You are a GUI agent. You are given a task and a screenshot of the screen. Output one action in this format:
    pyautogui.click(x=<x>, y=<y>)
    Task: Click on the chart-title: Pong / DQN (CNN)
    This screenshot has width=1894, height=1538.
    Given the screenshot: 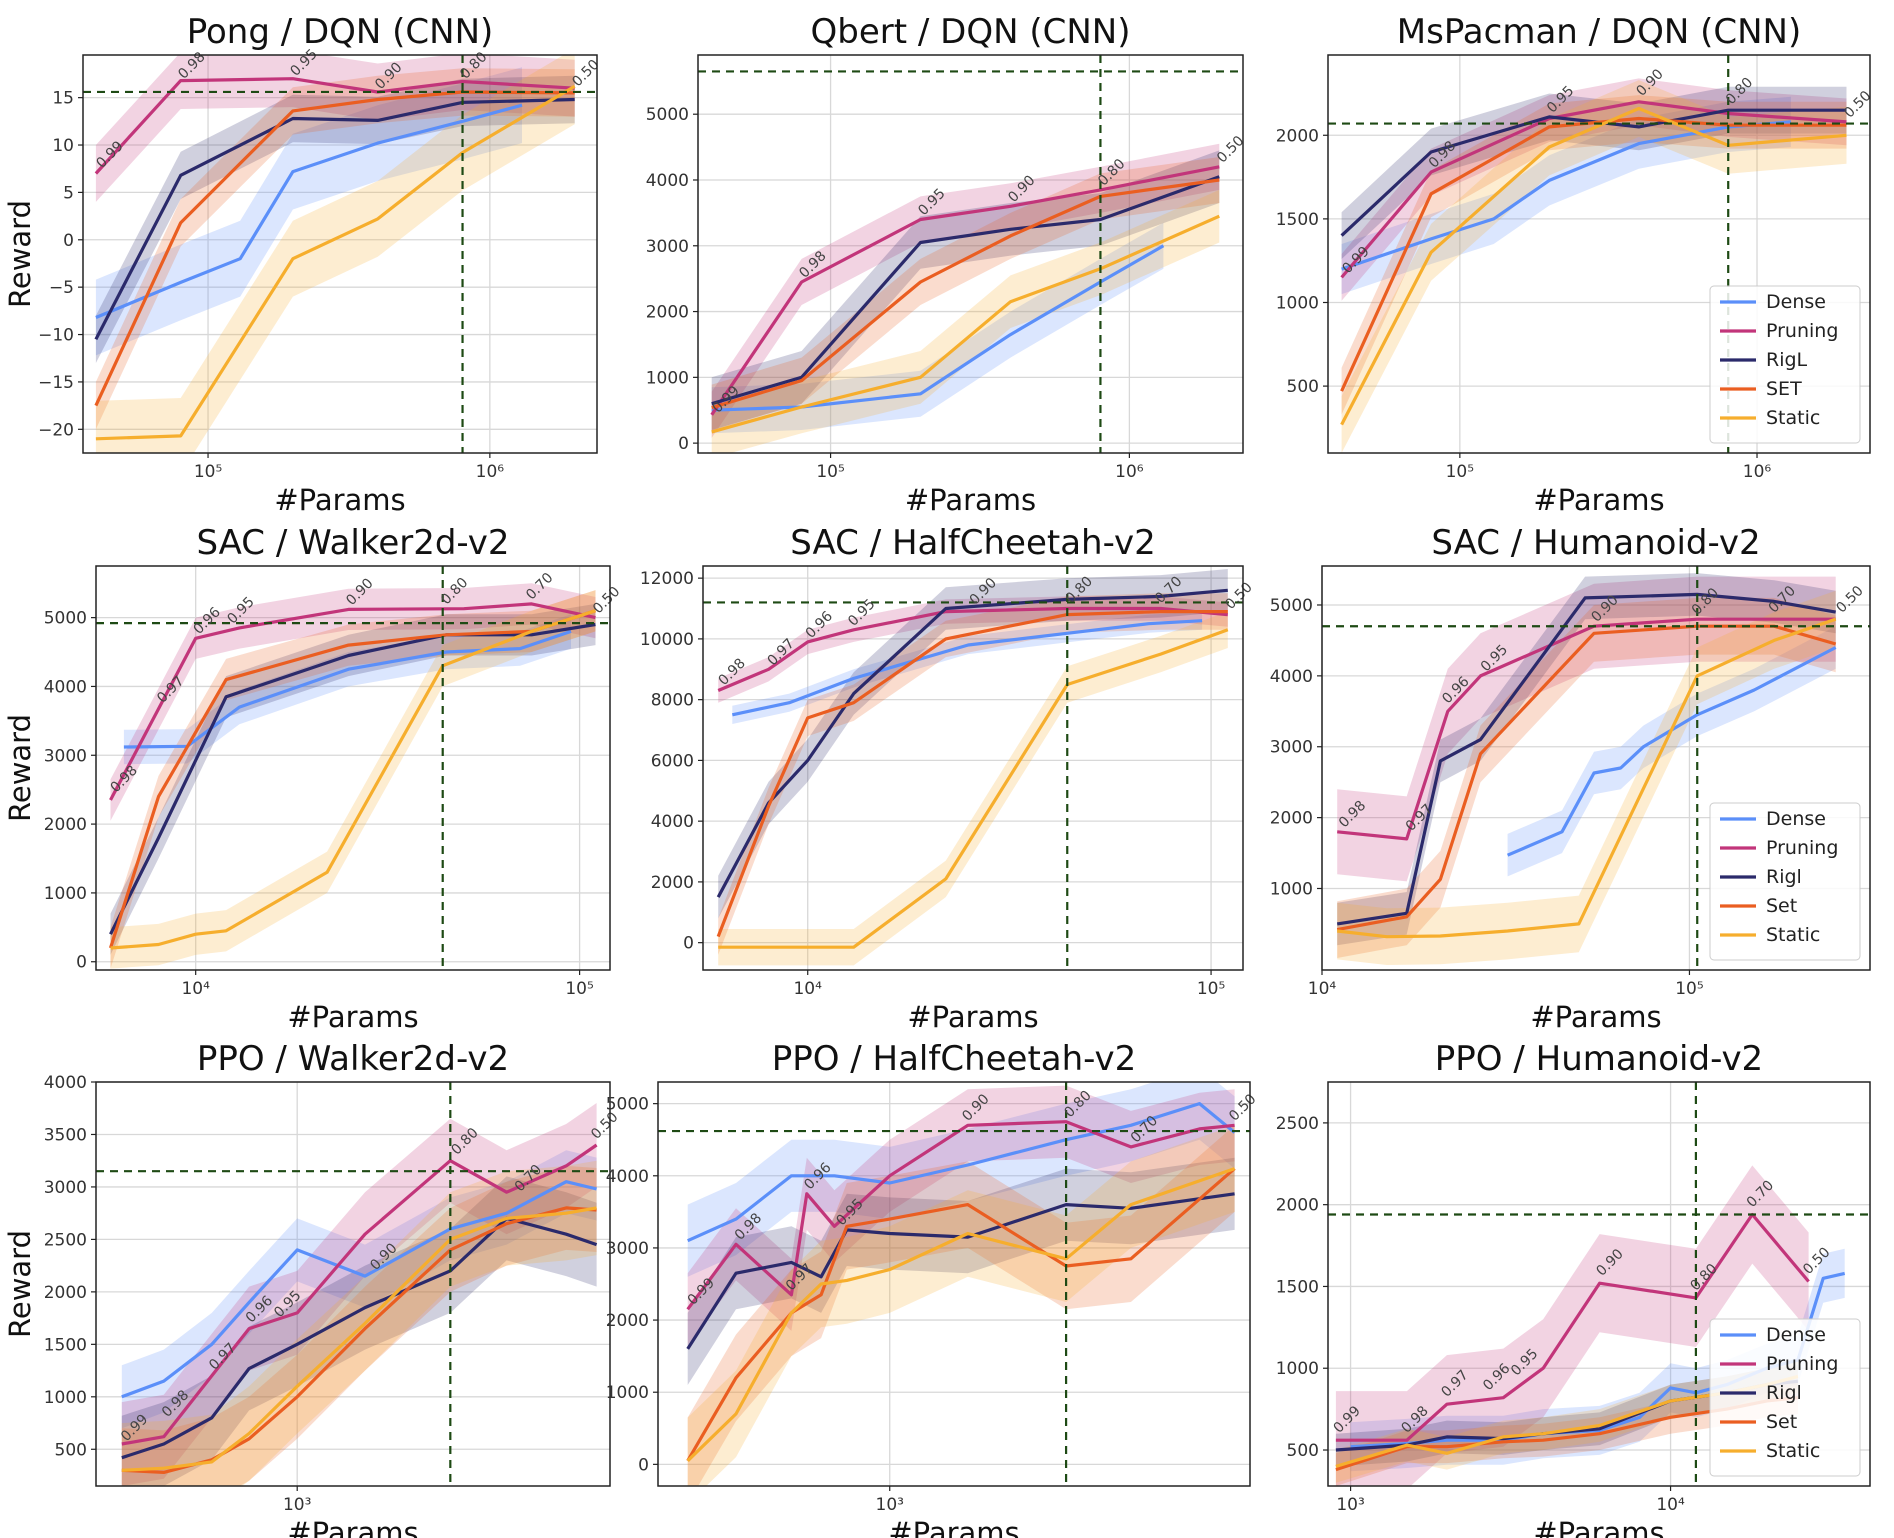 What is the action you would take?
    pyautogui.click(x=340, y=32)
    